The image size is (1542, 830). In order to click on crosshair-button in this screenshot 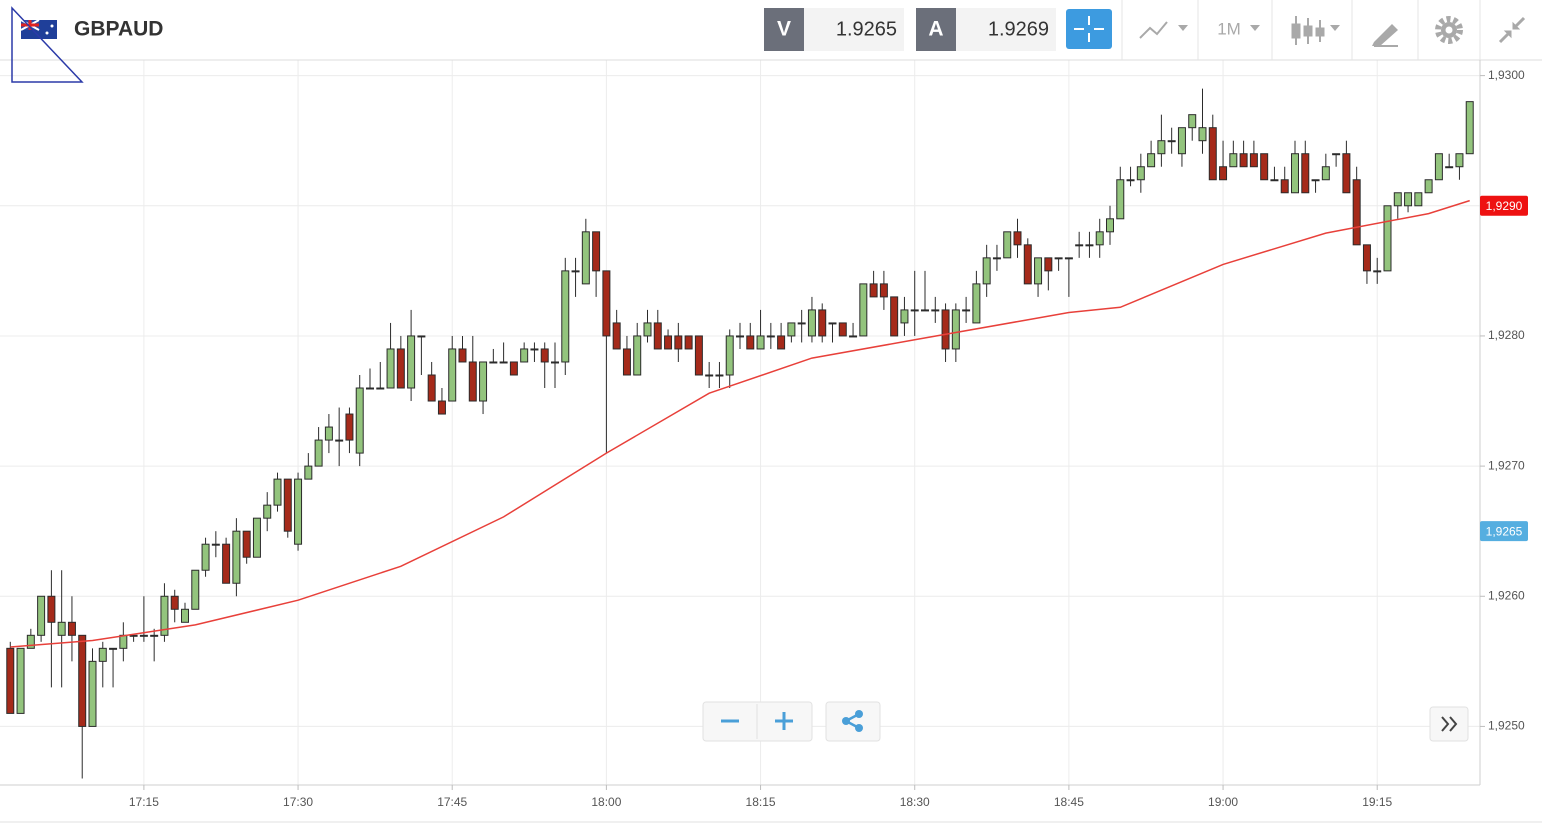, I will do `click(1089, 29)`.